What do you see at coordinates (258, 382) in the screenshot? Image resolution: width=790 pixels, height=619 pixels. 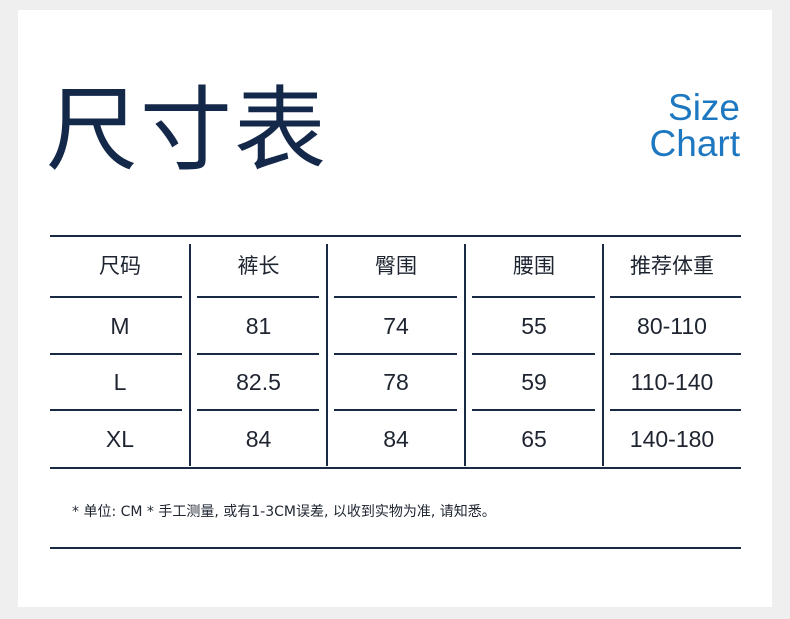 I see `table-cell: 82.5` at bounding box center [258, 382].